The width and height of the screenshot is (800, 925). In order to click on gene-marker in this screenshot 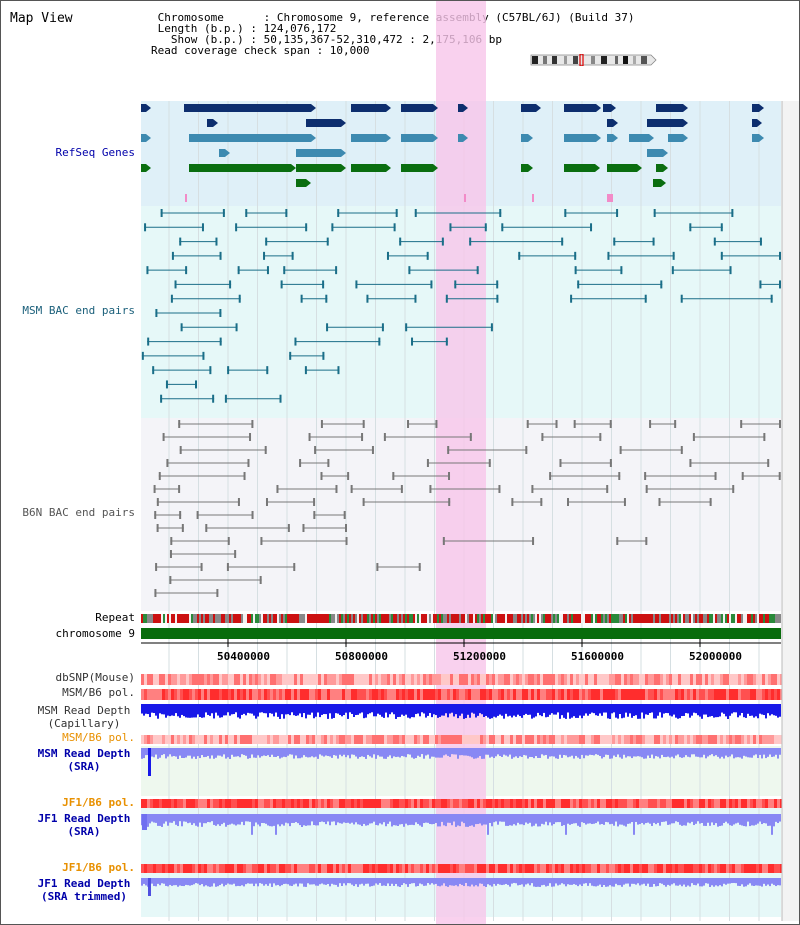, I will do `click(186, 198)`.